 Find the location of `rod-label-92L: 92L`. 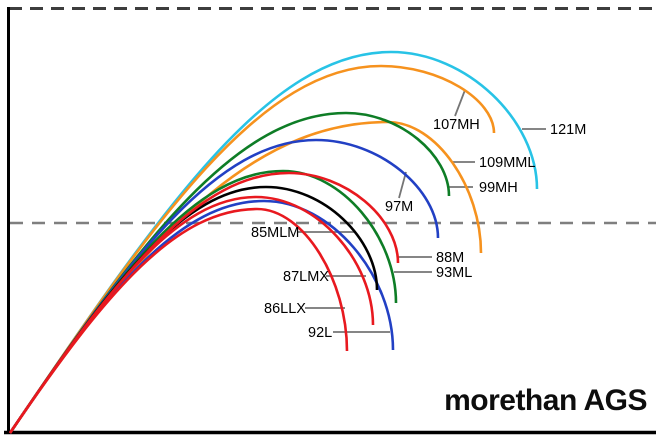

rod-label-92L: 92L is located at coordinates (320, 333).